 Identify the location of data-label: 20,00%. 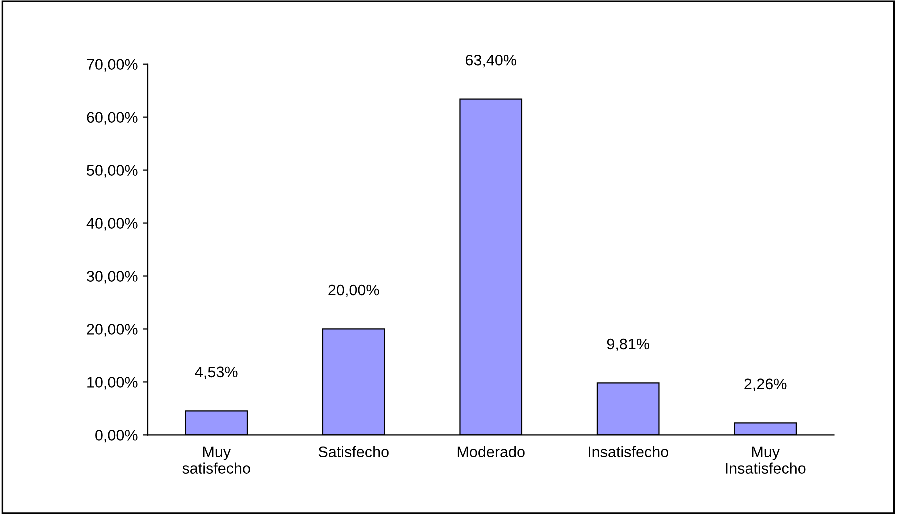
(354, 291).